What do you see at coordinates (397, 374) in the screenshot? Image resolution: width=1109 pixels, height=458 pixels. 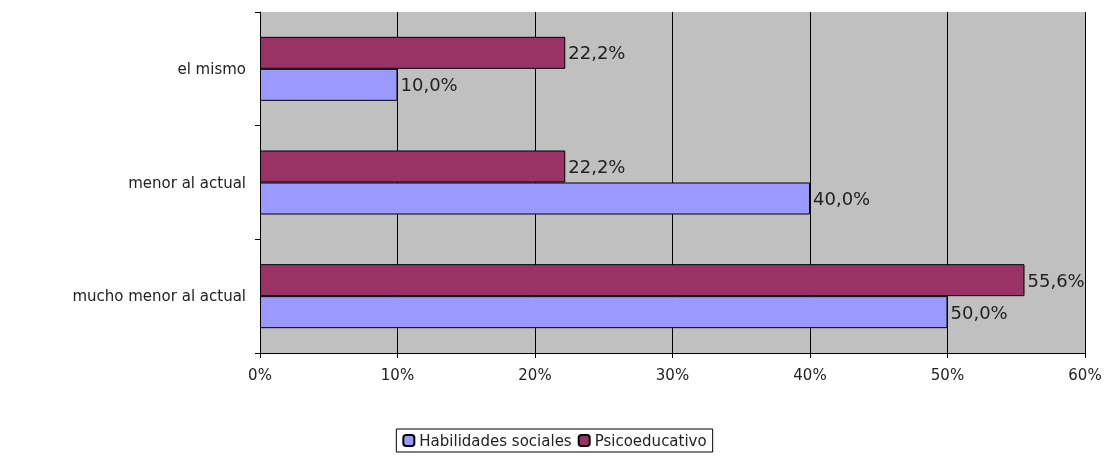 I see `x-tick-label: 10%` at bounding box center [397, 374].